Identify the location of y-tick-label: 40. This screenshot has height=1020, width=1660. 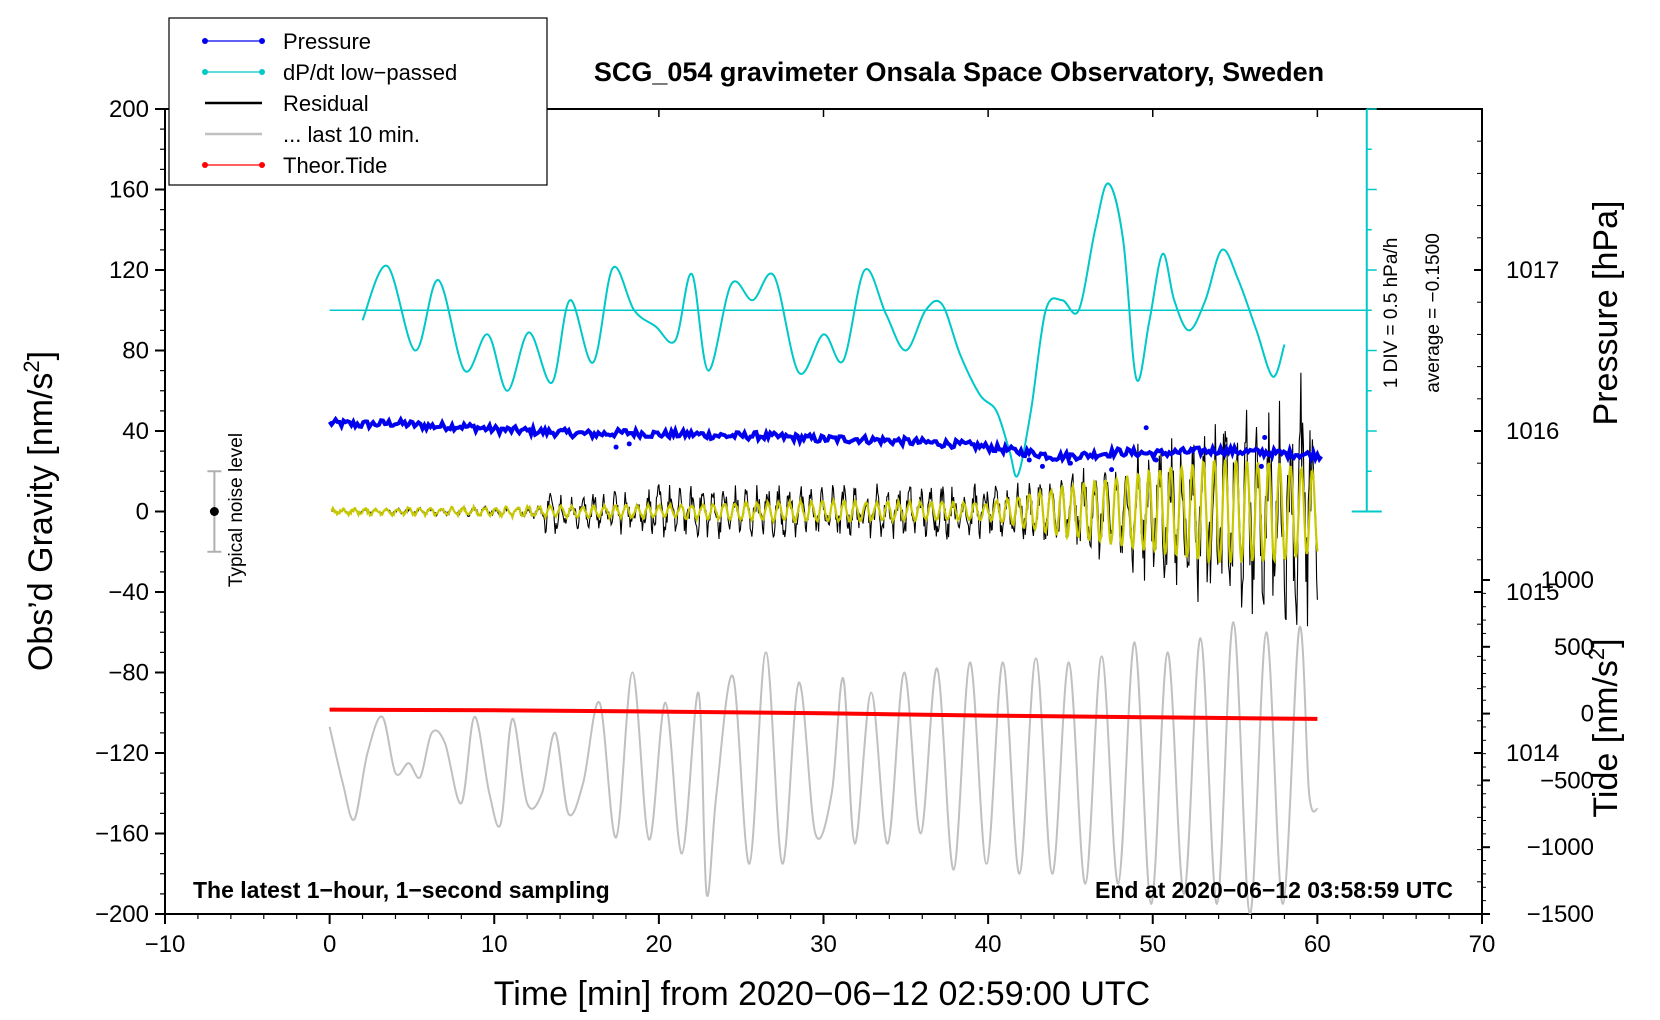
(135, 431).